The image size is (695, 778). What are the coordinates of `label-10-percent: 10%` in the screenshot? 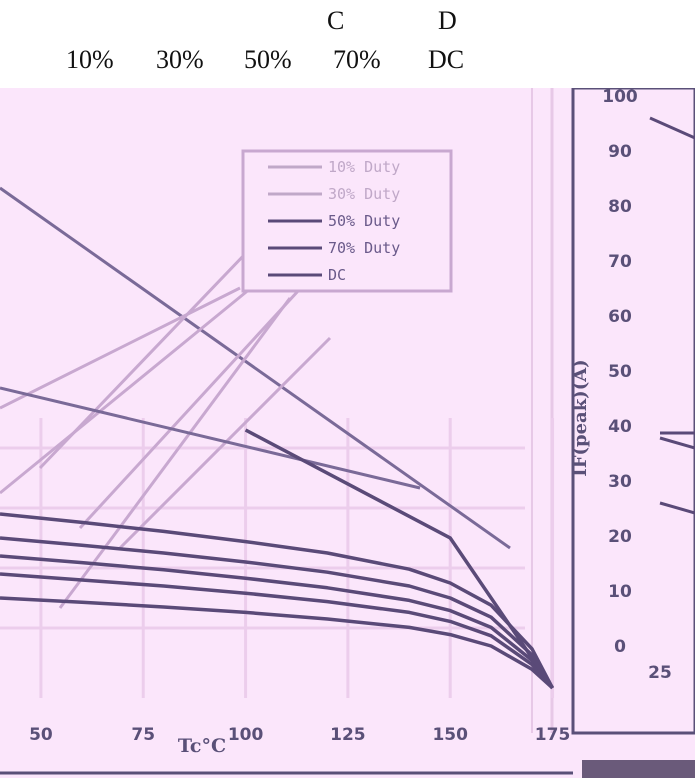 It's located at (90, 59).